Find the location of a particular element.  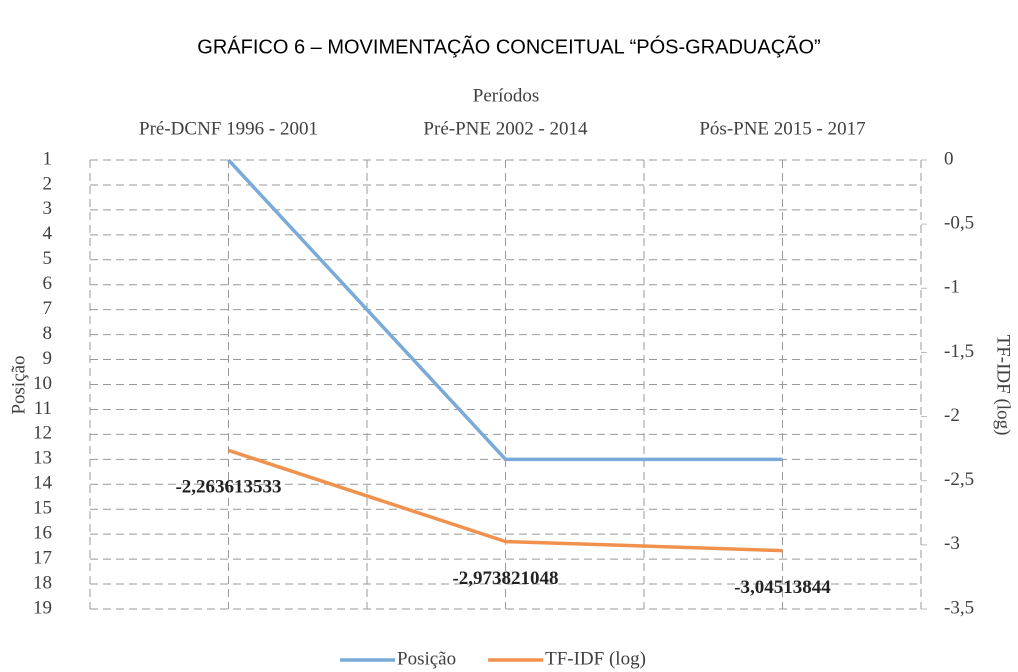

y2-tick-label: -3,5 is located at coordinates (959, 607).